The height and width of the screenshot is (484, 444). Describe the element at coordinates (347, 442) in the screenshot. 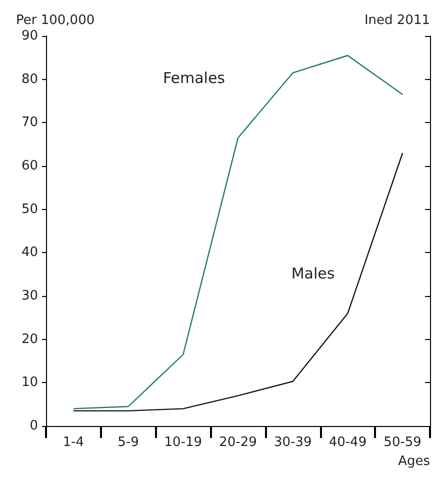

I see `x-tick-label: 40-49` at that location.